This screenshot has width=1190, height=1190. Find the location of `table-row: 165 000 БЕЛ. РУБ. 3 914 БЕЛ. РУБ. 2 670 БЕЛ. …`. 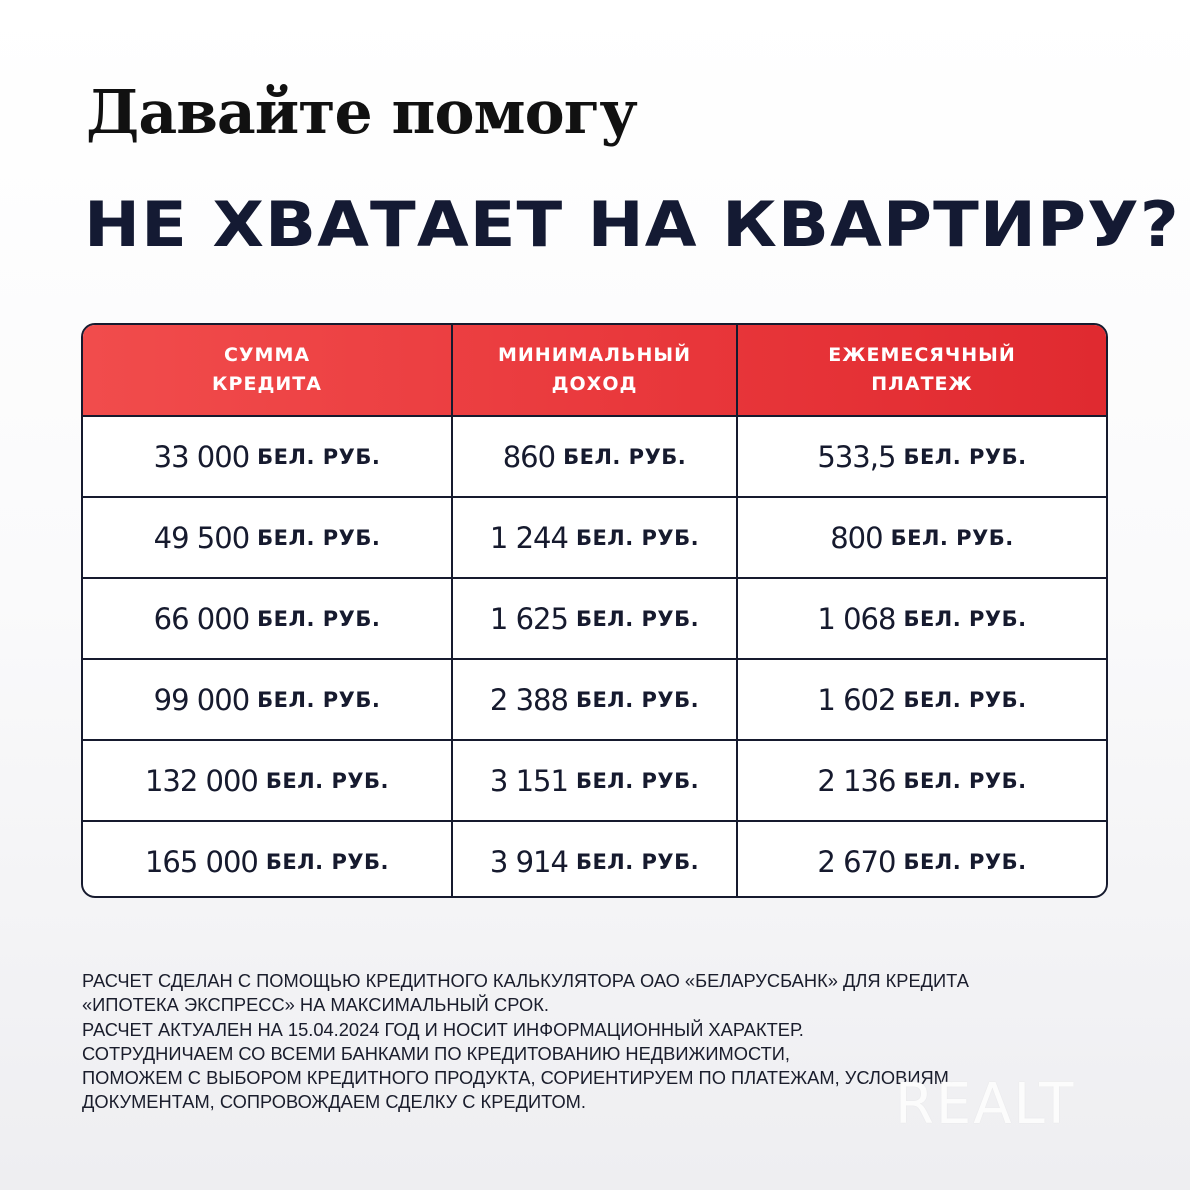

table-row: 165 000 БЕЛ. РУБ. 3 914 БЕЛ. РУБ. 2 670 БЕЛ. … is located at coordinates (594, 858).